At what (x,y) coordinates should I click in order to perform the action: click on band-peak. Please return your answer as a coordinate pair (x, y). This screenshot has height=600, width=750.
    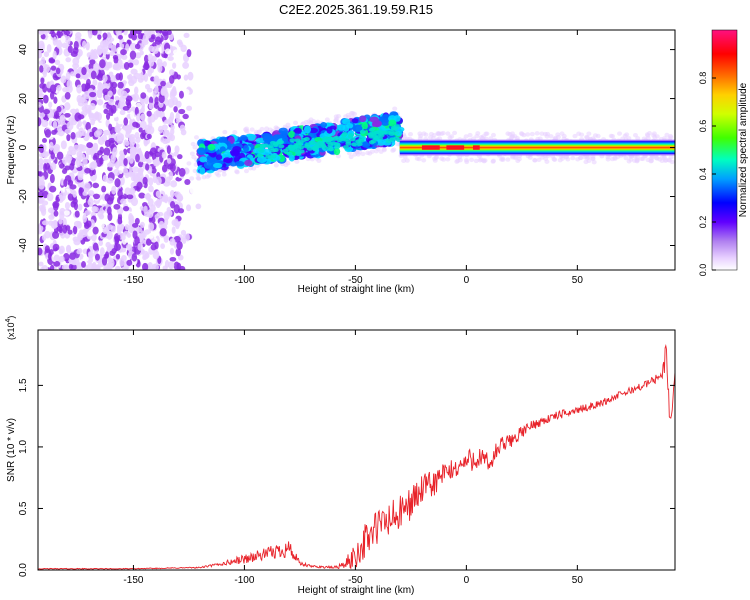
    Looking at the image, I should click on (476, 147).